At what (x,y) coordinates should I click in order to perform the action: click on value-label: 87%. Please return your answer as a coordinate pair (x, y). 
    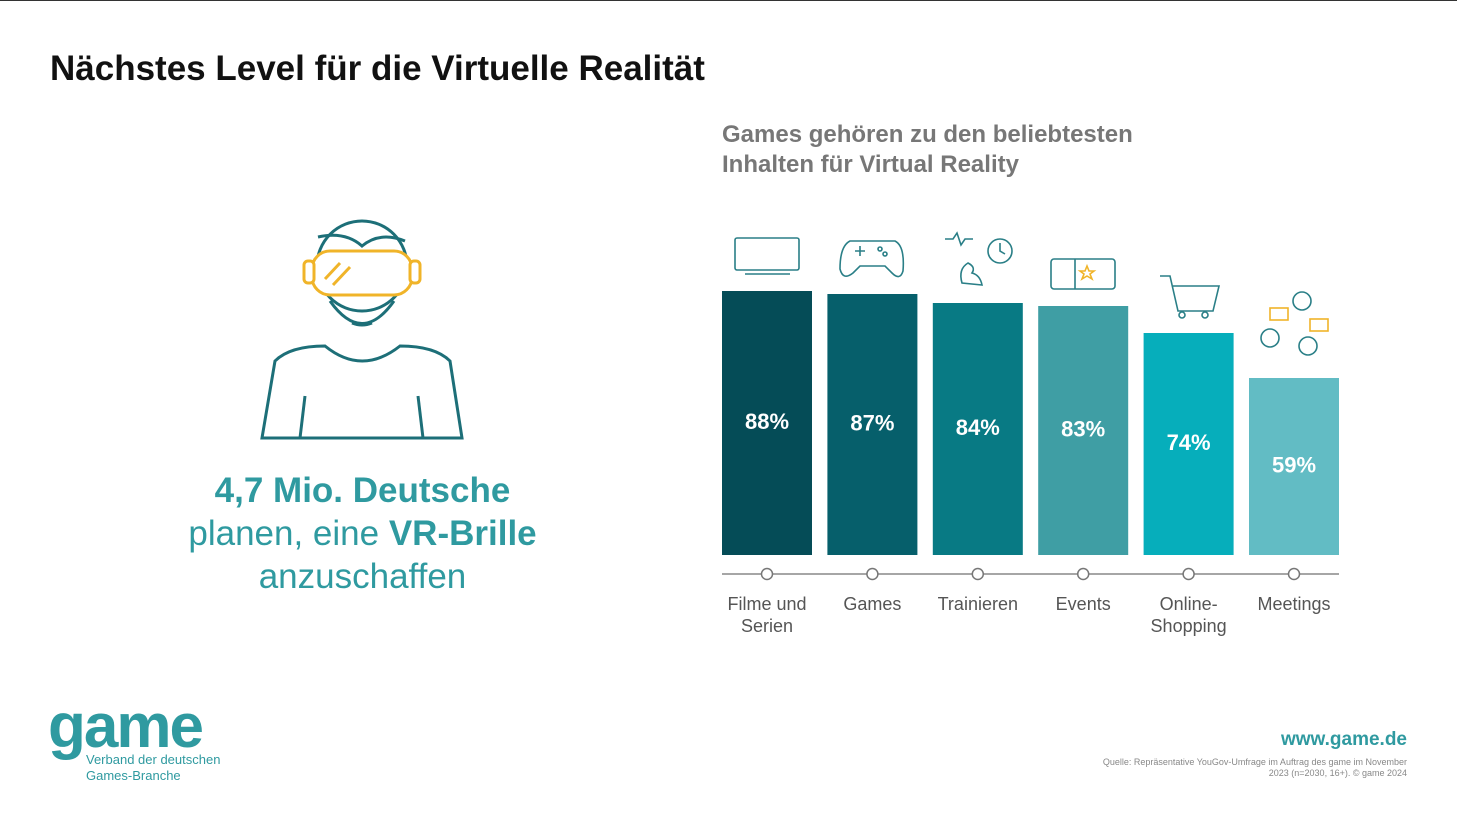
    Looking at the image, I should click on (872, 422).